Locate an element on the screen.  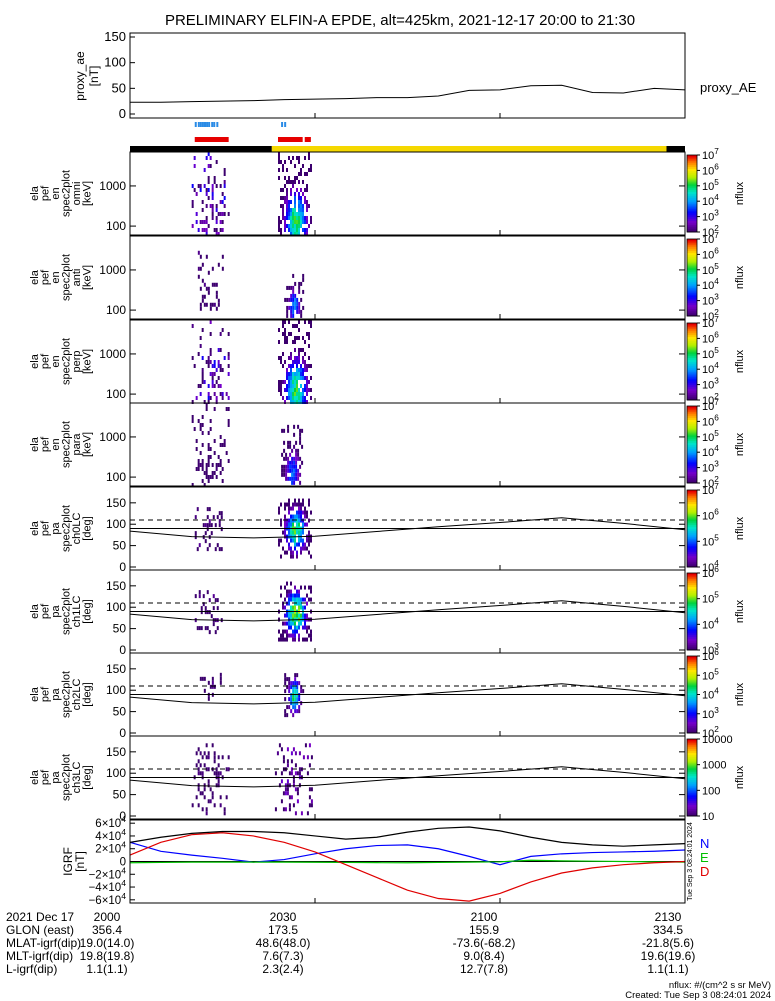
spec-ylabel-line: perp is located at coordinates (77, 361).